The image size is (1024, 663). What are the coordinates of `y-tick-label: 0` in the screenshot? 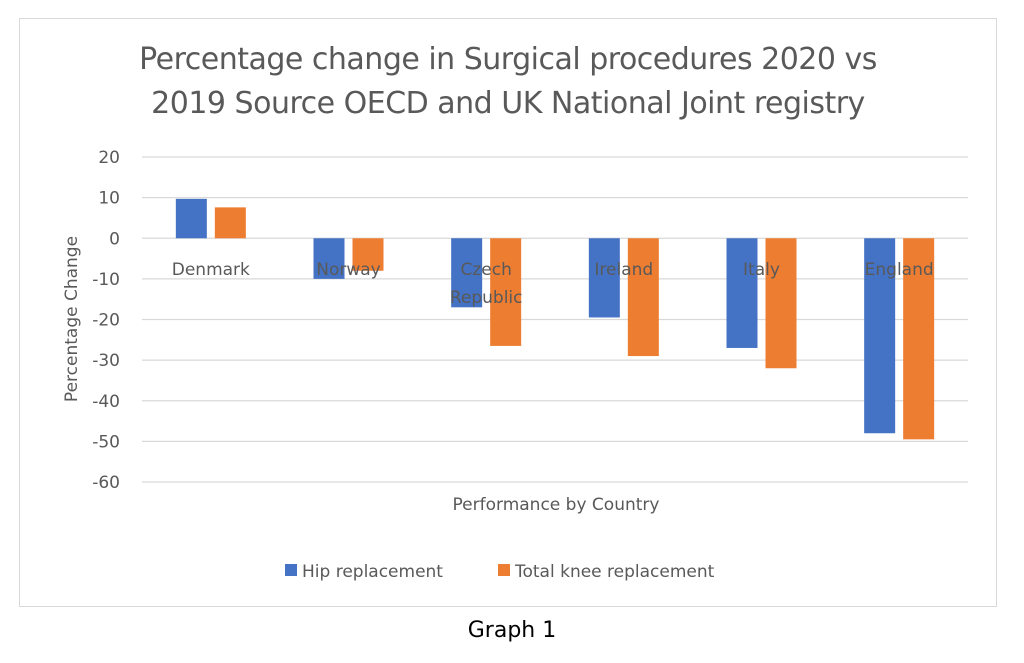 It's located at (114, 239).